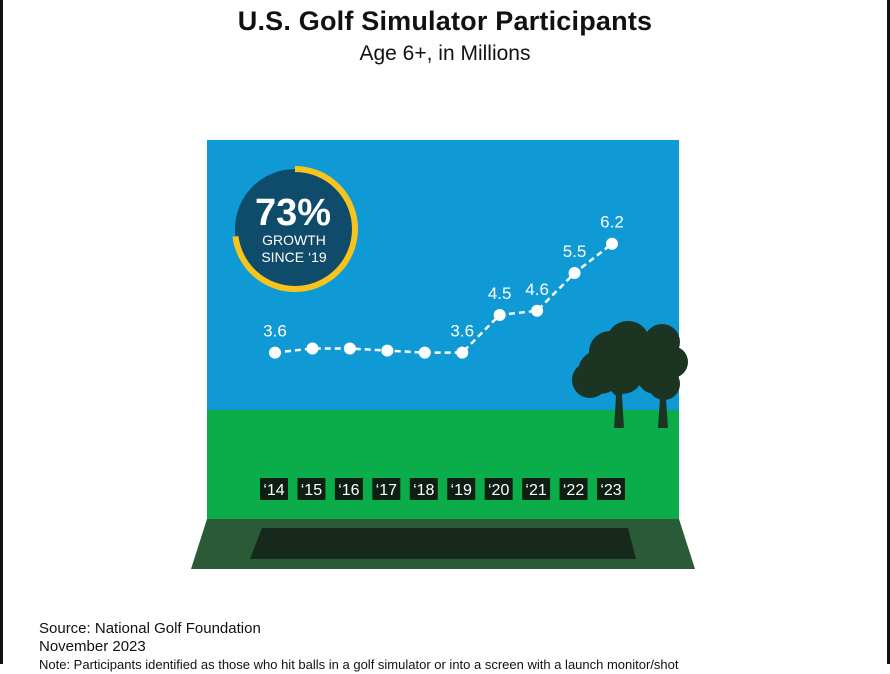  I want to click on badge-ring, so click(295, 229).